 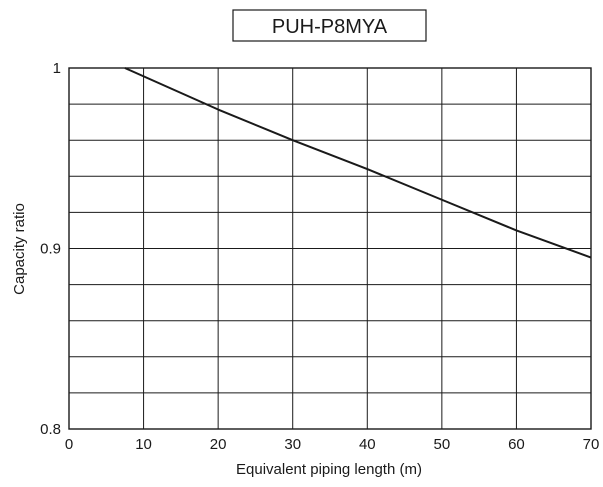 What do you see at coordinates (367, 444) in the screenshot?
I see `x-tick-label: 40` at bounding box center [367, 444].